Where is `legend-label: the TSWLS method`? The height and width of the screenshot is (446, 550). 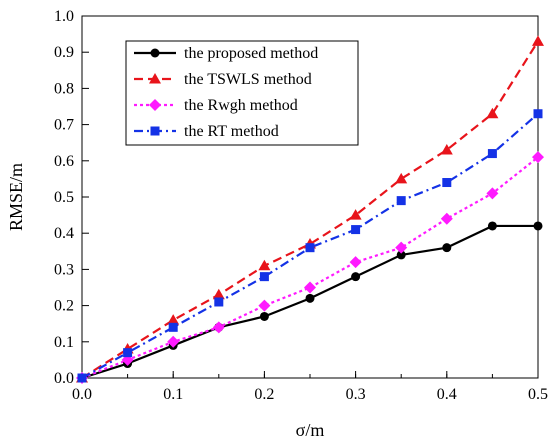
legend-label: the TSWLS method is located at coordinates (248, 79).